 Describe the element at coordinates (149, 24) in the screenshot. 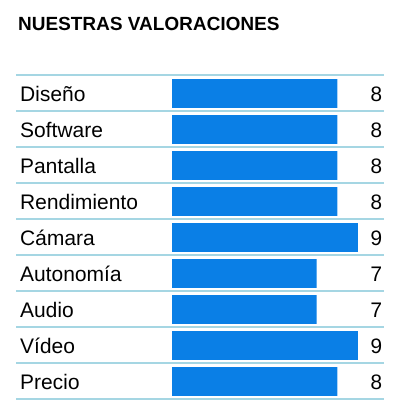

I see `chart-title: NUESTRAS VALORACIONES` at that location.